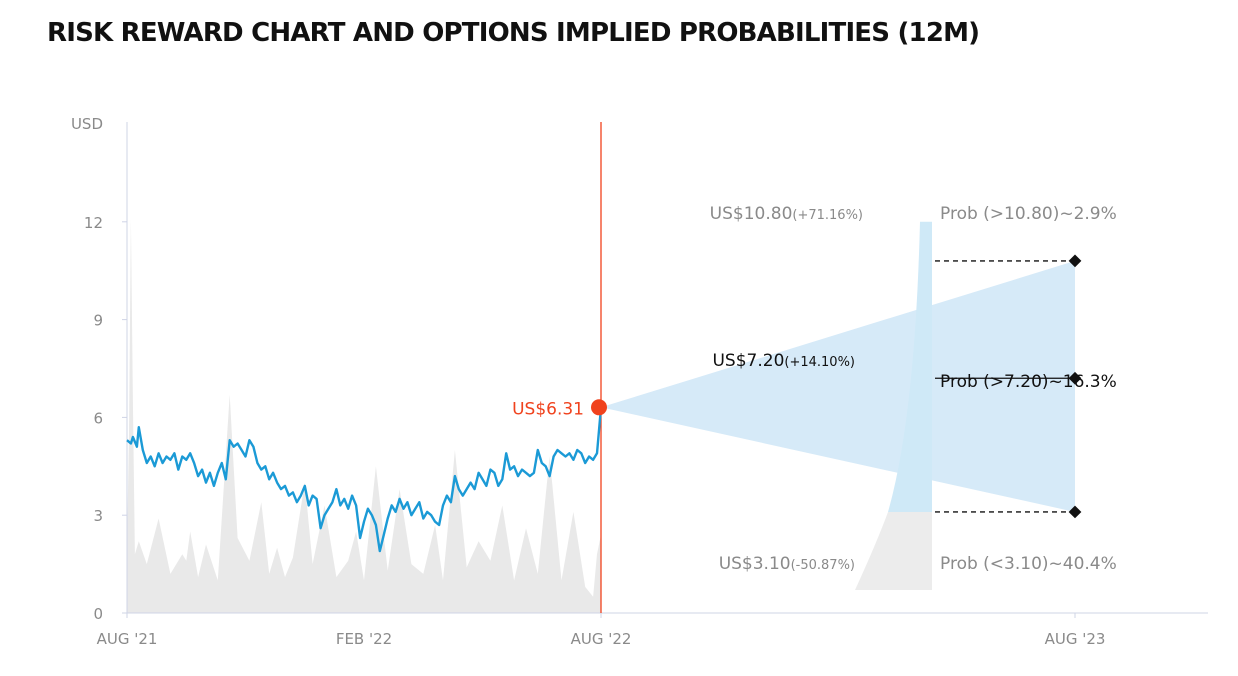 This screenshot has height=676, width=1238. What do you see at coordinates (548, 409) in the screenshot?
I see `current-price-label: US$6.31` at bounding box center [548, 409].